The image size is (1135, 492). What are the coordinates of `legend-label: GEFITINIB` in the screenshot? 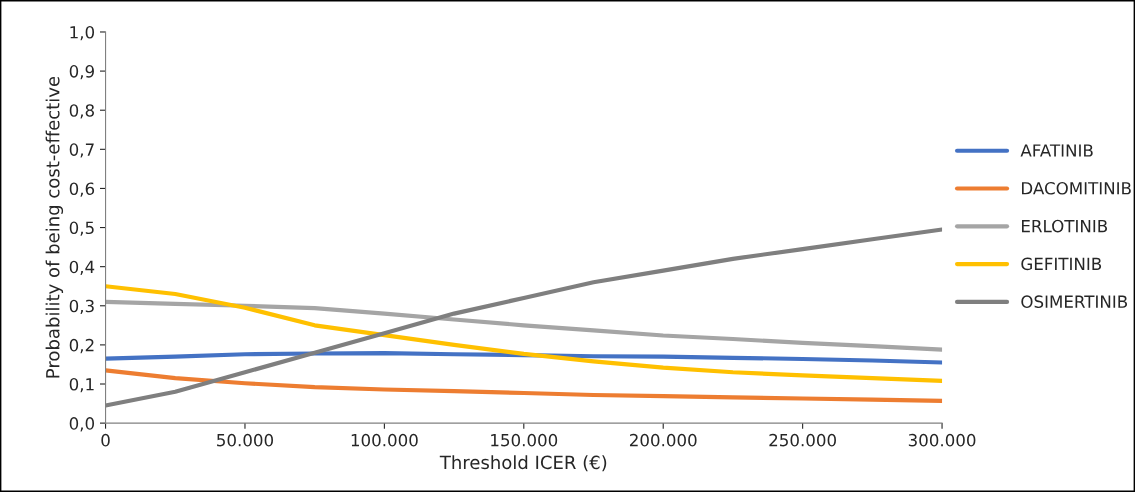 It's located at (1061, 264).